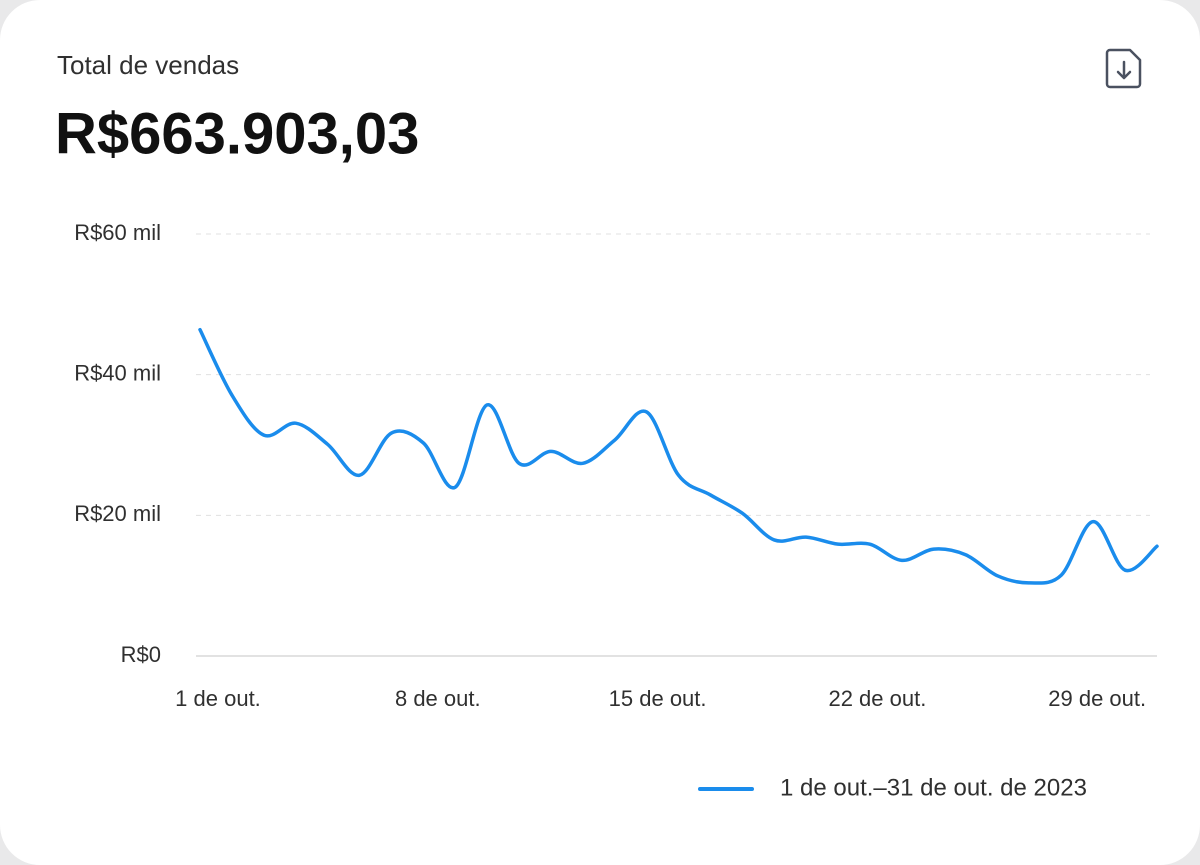  I want to click on chart-title: Total de vendas, so click(148, 65).